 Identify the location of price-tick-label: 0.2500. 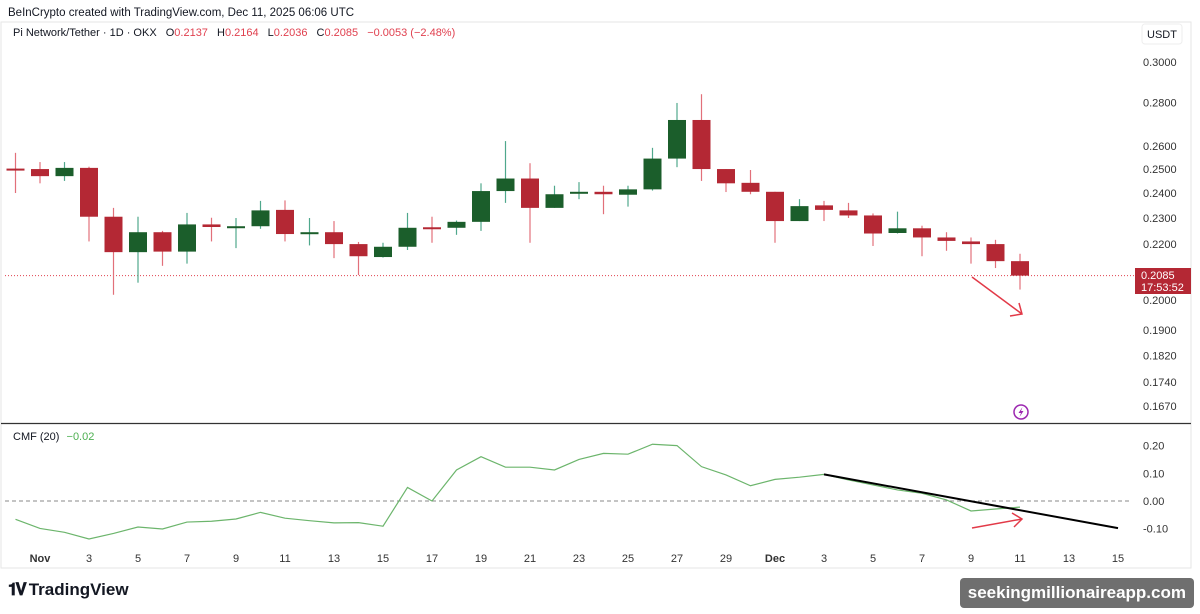
(1160, 170).